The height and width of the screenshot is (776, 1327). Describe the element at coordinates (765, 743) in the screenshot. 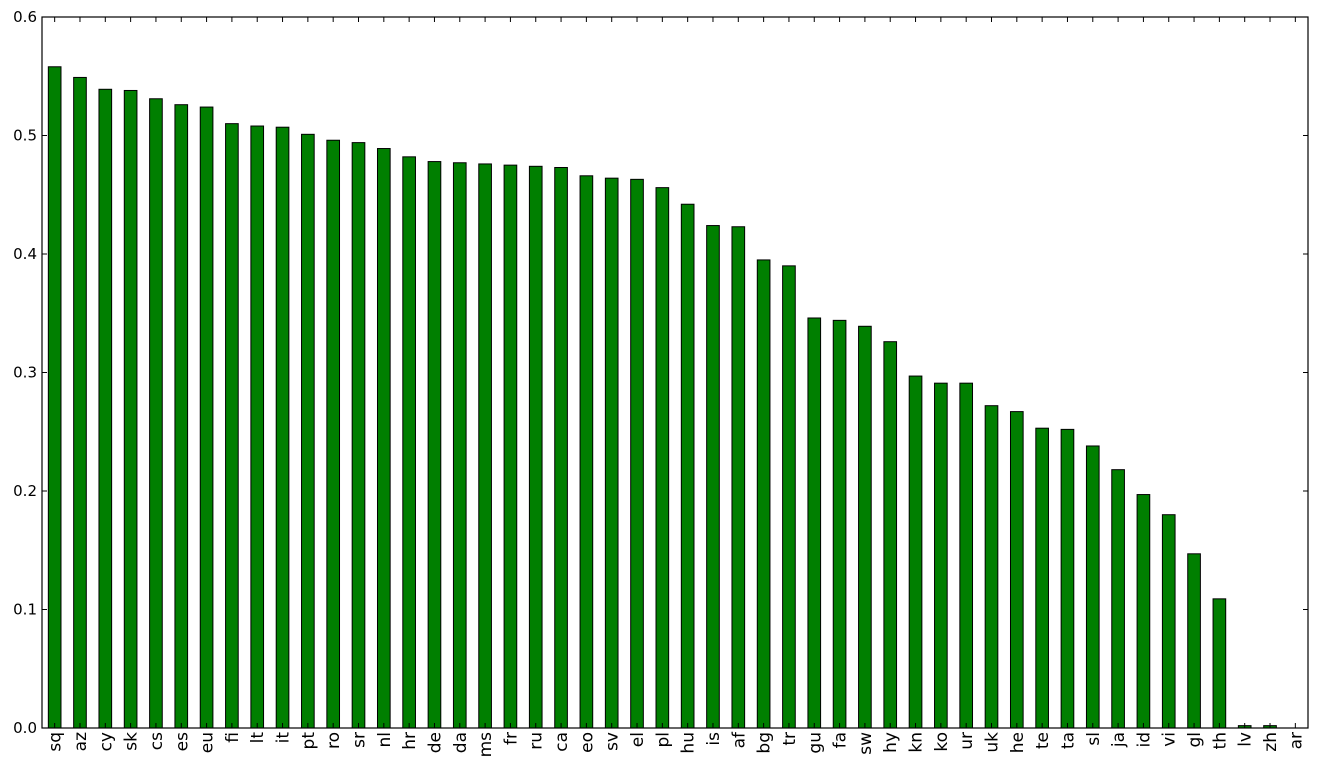

I see `x-tick-label-bg: bg` at that location.